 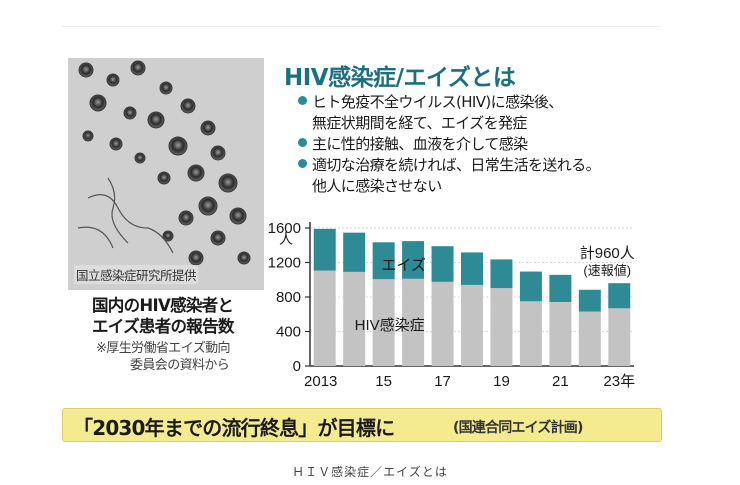 I want to click on chart-source-line: 委員会の資料から, so click(x=180, y=365).